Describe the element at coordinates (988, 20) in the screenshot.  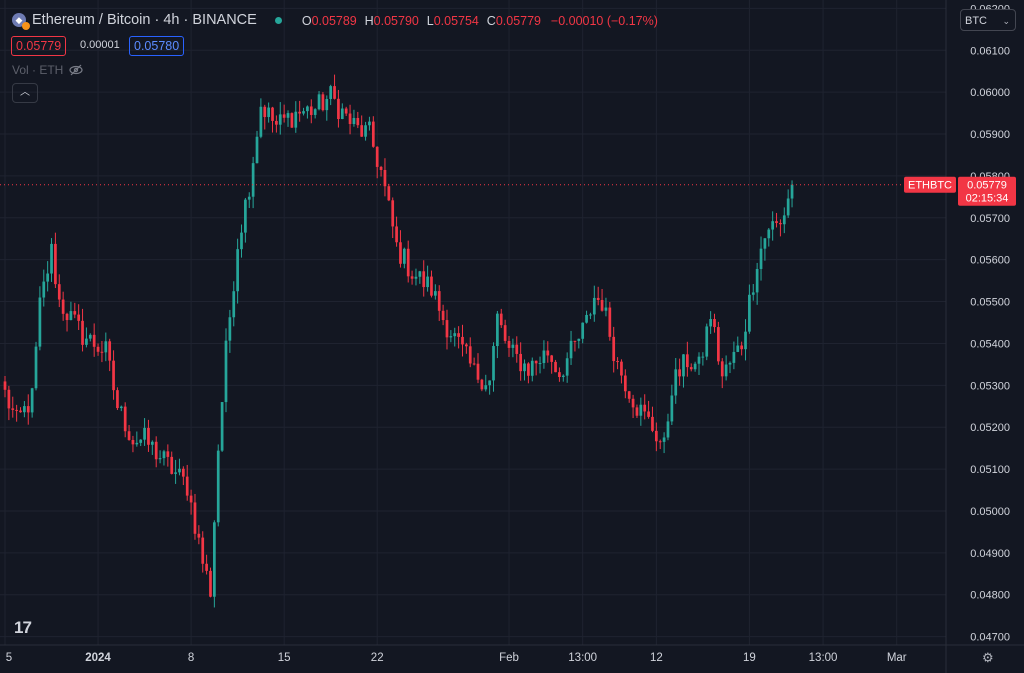
I see `currency-select: BTC ⌄` at that location.